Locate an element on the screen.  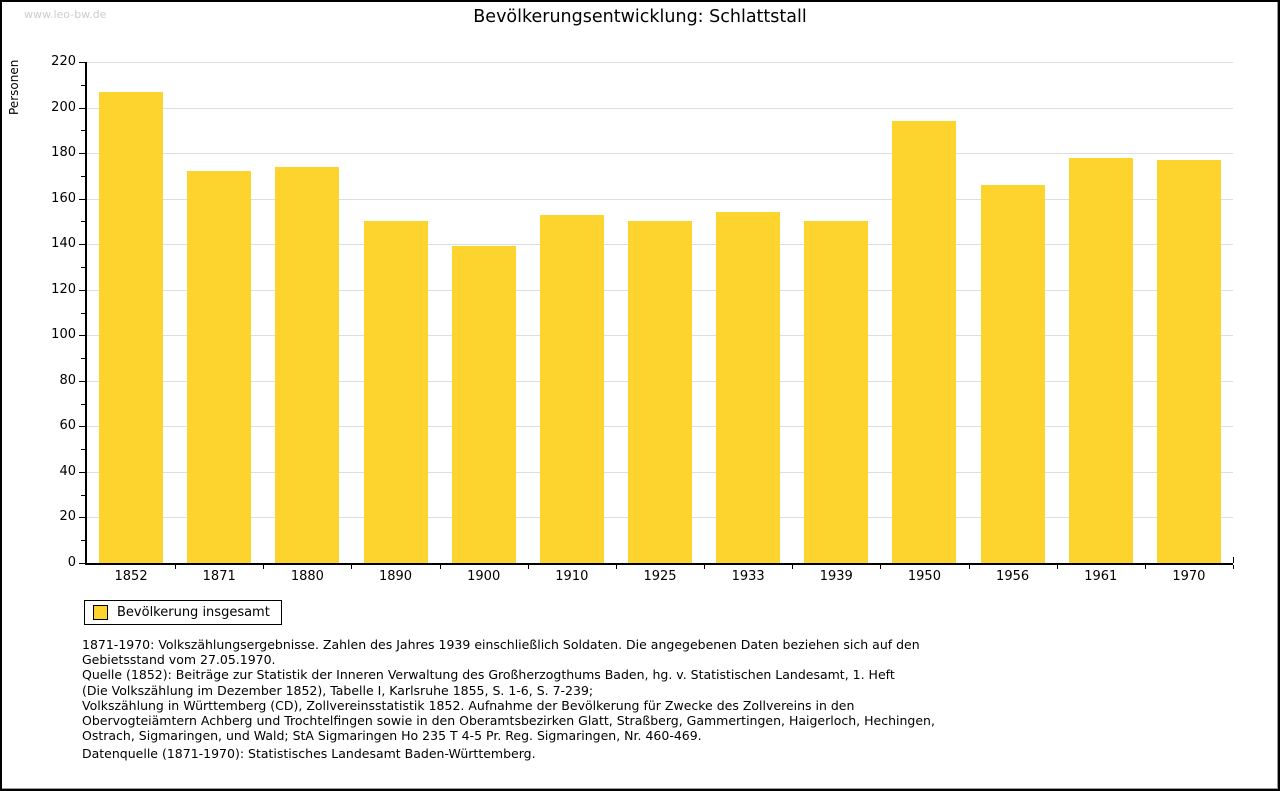
bar-1933 is located at coordinates (748, 387).